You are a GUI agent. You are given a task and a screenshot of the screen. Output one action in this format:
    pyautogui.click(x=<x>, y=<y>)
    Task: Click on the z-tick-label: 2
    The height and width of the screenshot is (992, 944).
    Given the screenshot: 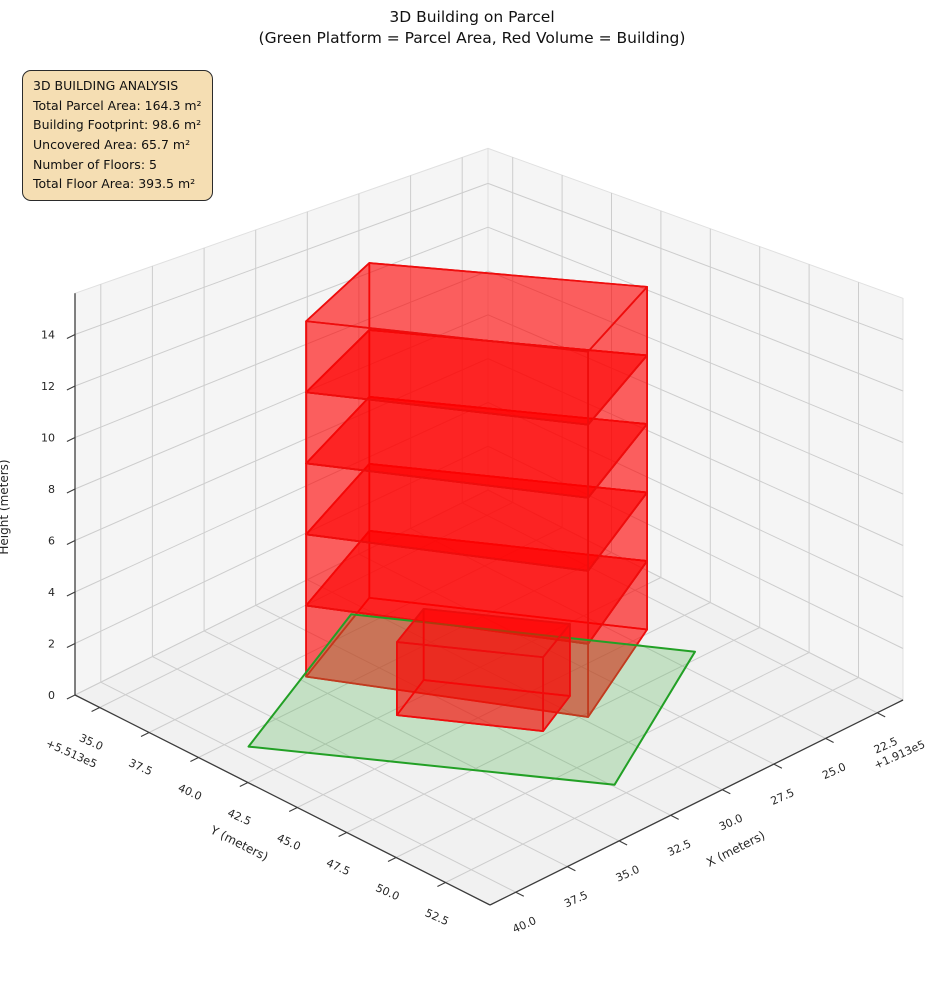 What is the action you would take?
    pyautogui.click(x=51, y=644)
    